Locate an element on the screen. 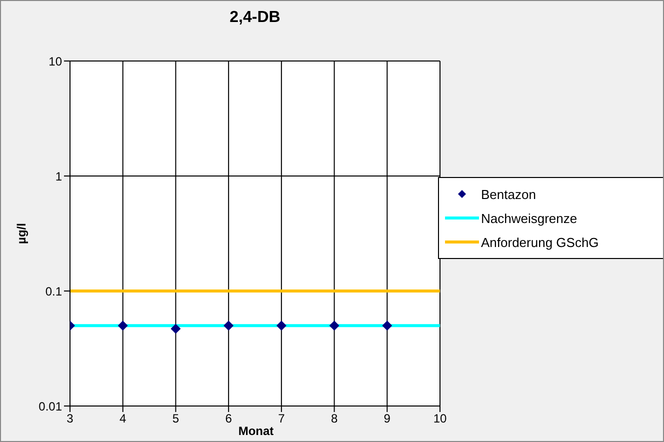 This screenshot has width=664, height=442. x-tick-label: 8 is located at coordinates (334, 419).